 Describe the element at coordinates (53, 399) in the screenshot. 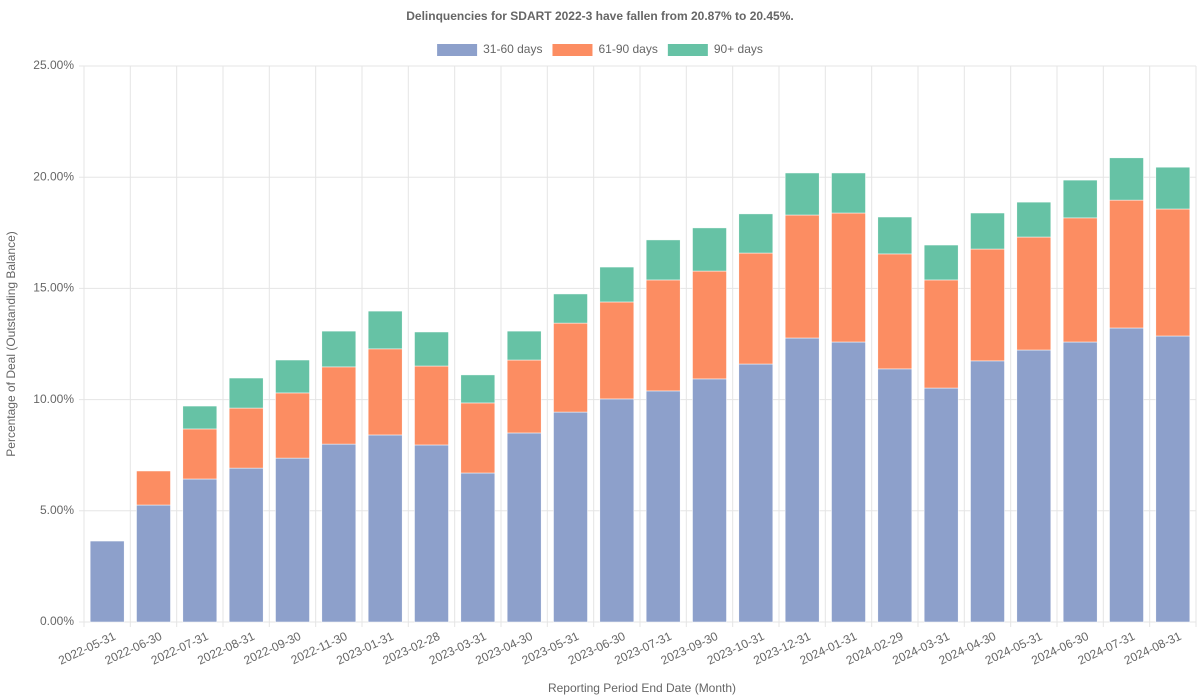

I see `y-tick-label: 10.00%` at that location.